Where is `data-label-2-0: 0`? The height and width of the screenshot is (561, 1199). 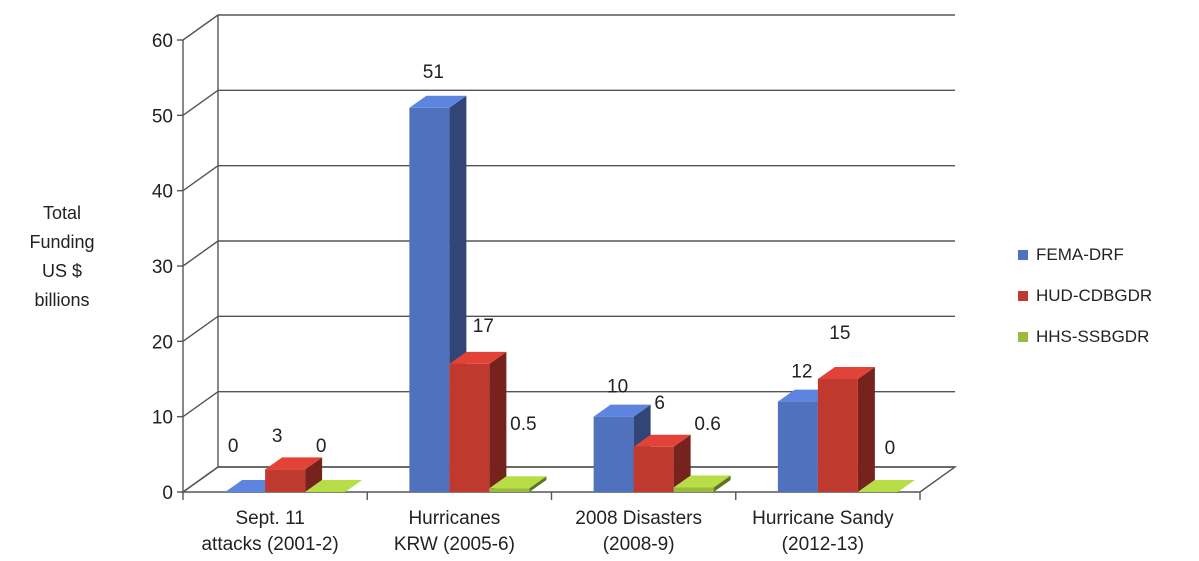 data-label-2-0: 0 is located at coordinates (321, 446).